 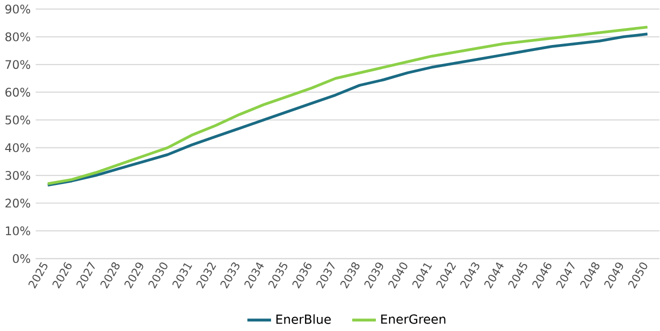 What do you see at coordinates (18, 119) in the screenshot?
I see `y-tick-label: 50%` at bounding box center [18, 119].